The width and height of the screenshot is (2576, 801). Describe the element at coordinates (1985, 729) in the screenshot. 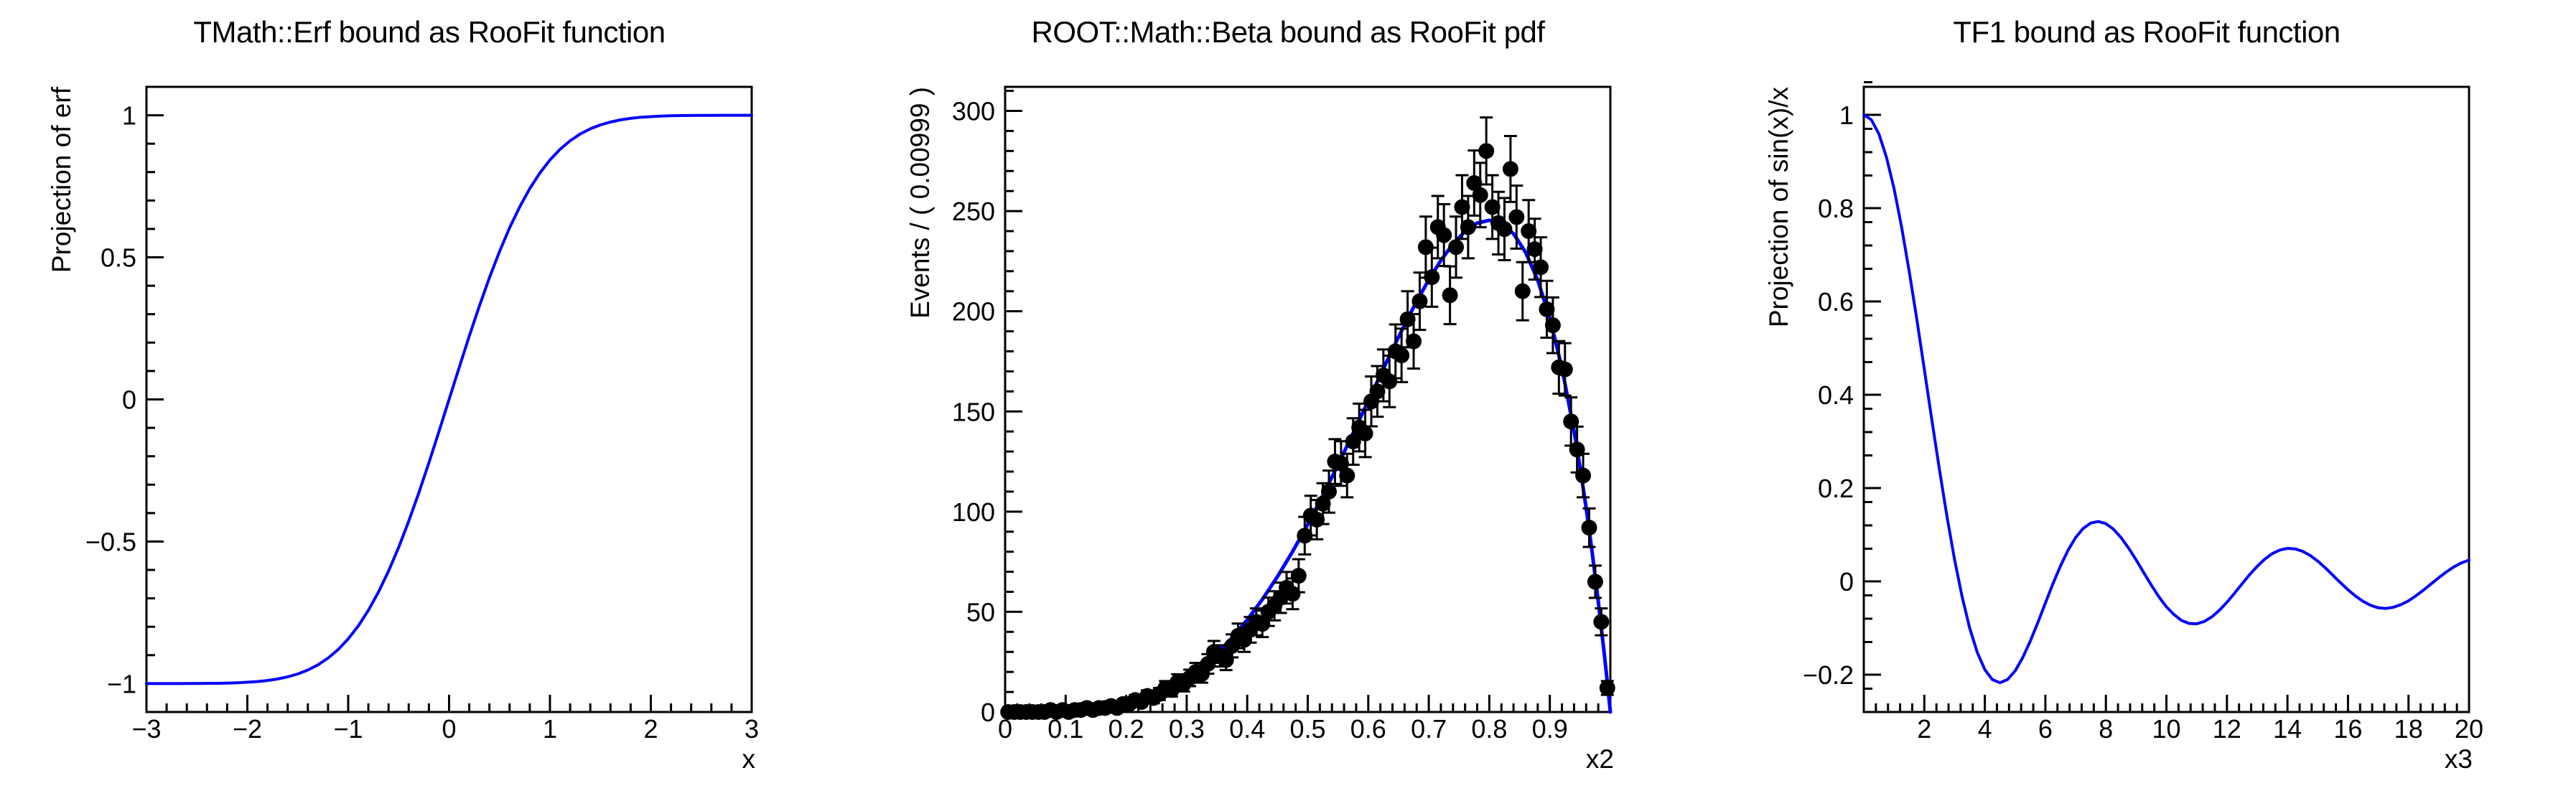

I see `svg-text: 4` at that location.